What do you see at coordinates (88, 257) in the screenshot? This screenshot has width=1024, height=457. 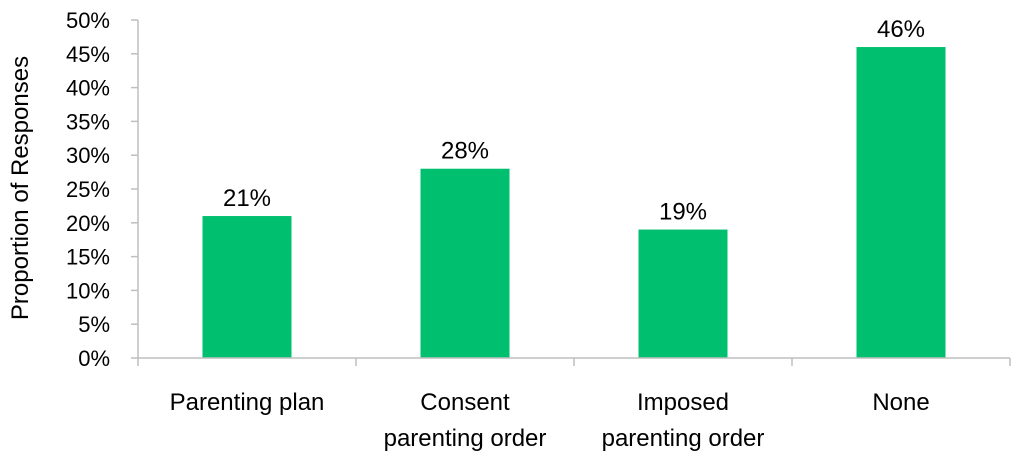 I see `y-tick-label: 15%` at bounding box center [88, 257].